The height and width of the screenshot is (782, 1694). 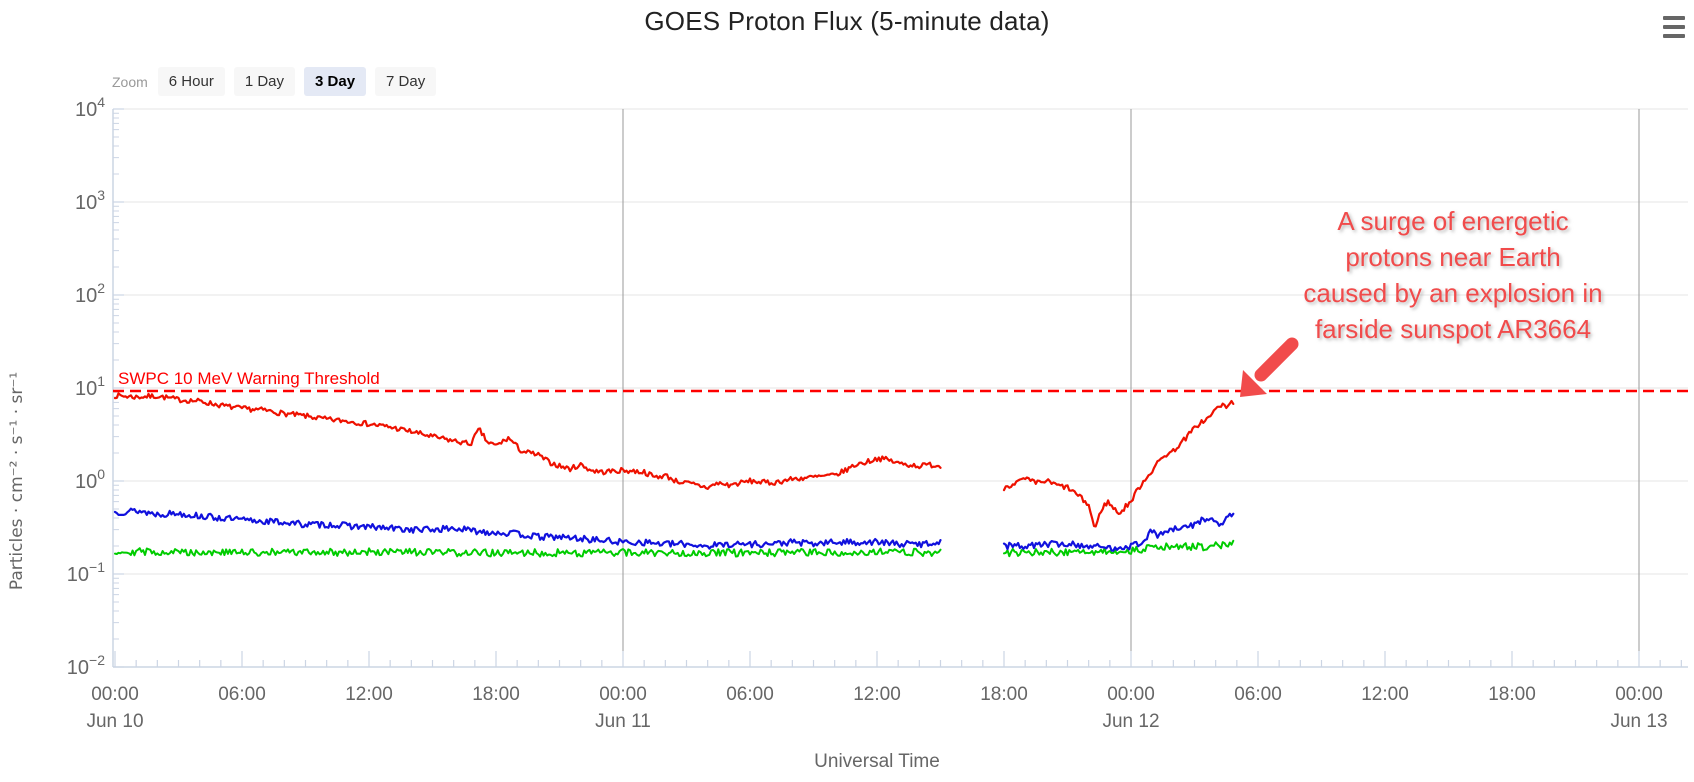 I want to click on zoom-button-6-hour: 6 Hour, so click(x=191, y=81).